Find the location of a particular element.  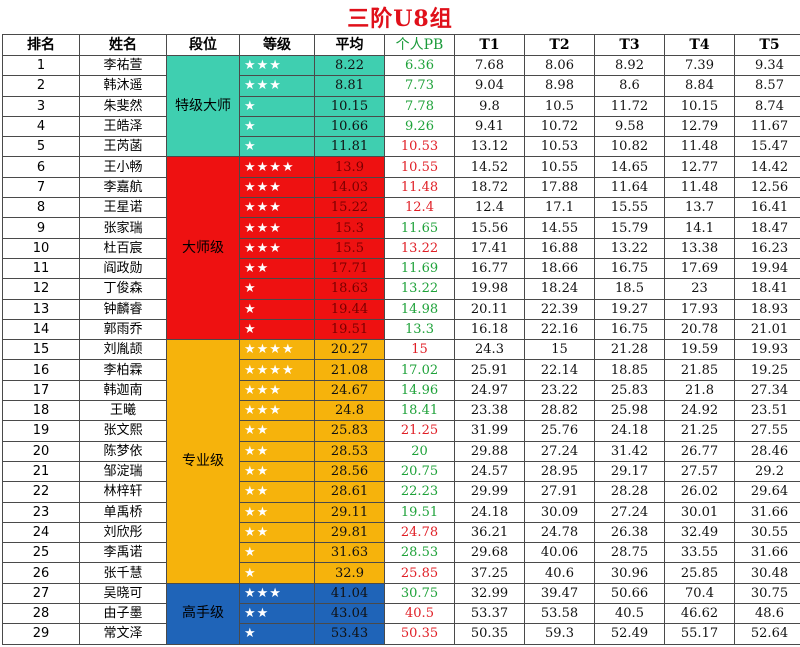

t3-cell: 25.98 is located at coordinates (629, 411).